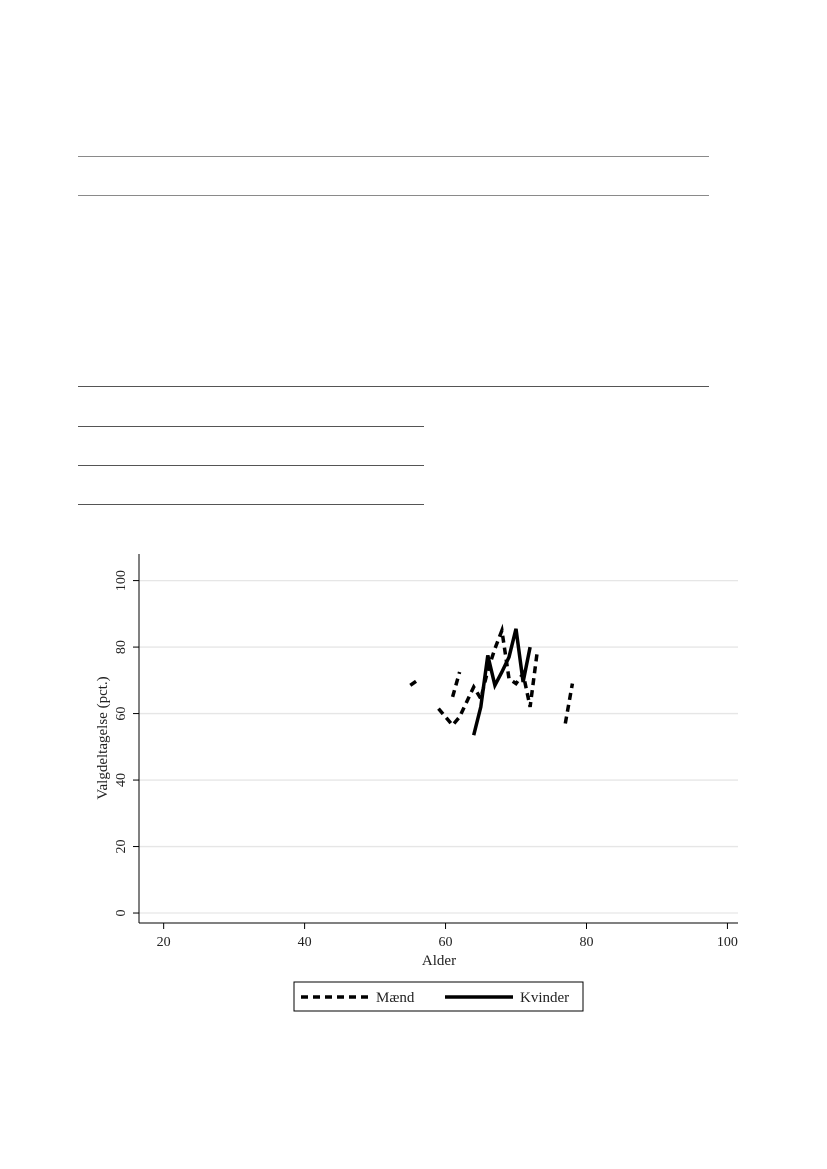  I want to click on x-tick-label-20: 20, so click(164, 942).